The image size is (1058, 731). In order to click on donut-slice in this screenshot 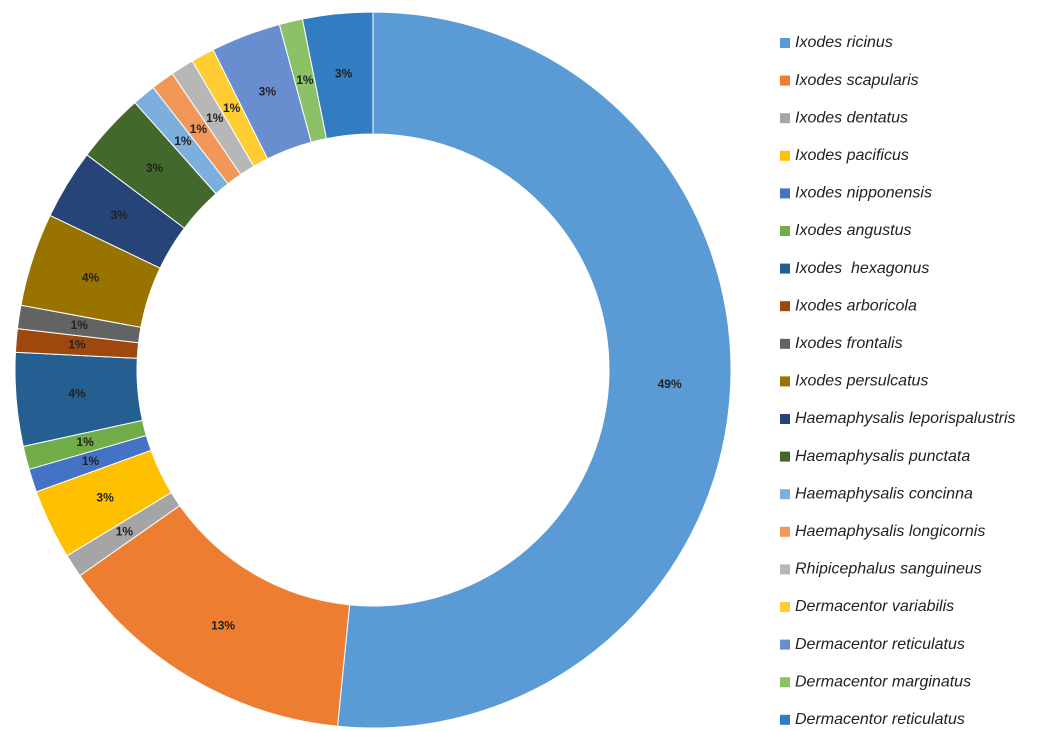, I will do `click(337, 75)`.